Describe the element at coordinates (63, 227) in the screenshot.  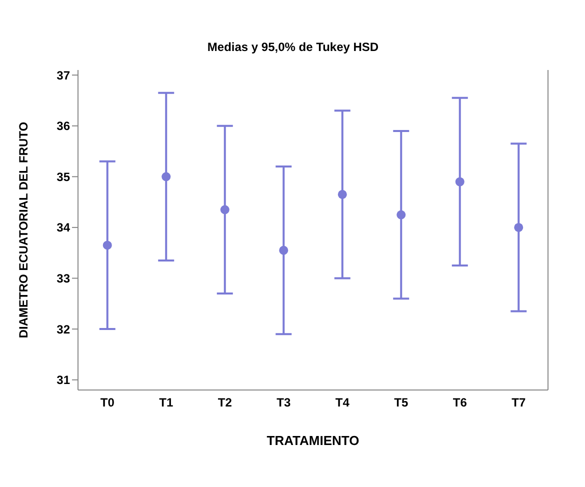
I see `y-tick-label: 34` at that location.